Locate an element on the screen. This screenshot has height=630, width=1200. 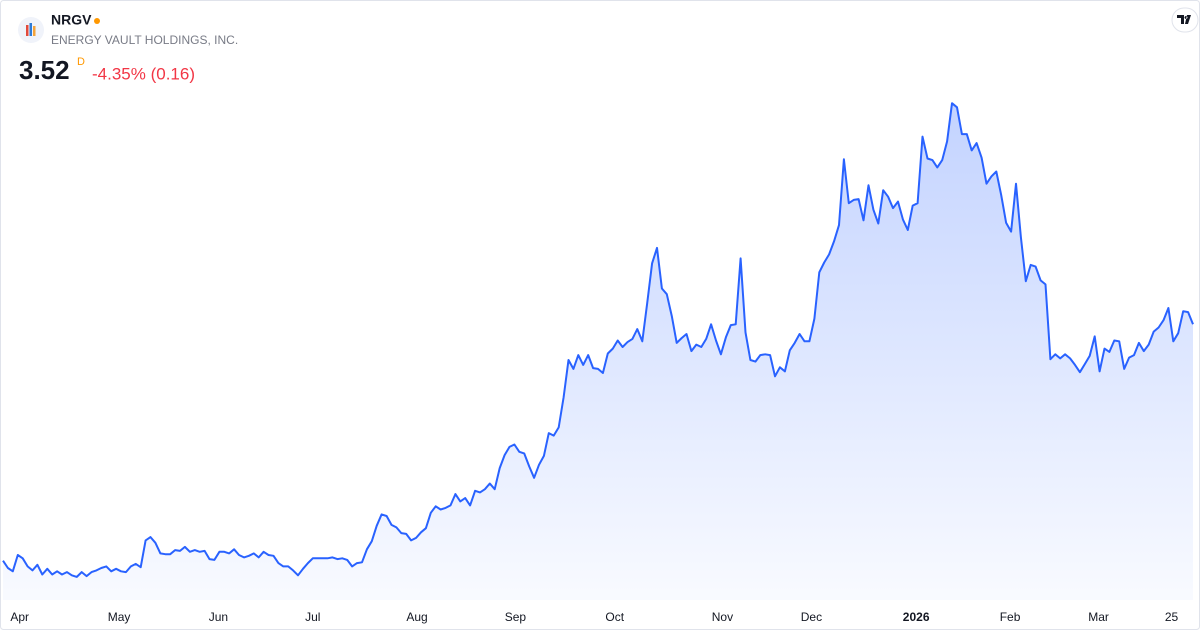
price-change: -4.35% (0.16) is located at coordinates (143, 73).